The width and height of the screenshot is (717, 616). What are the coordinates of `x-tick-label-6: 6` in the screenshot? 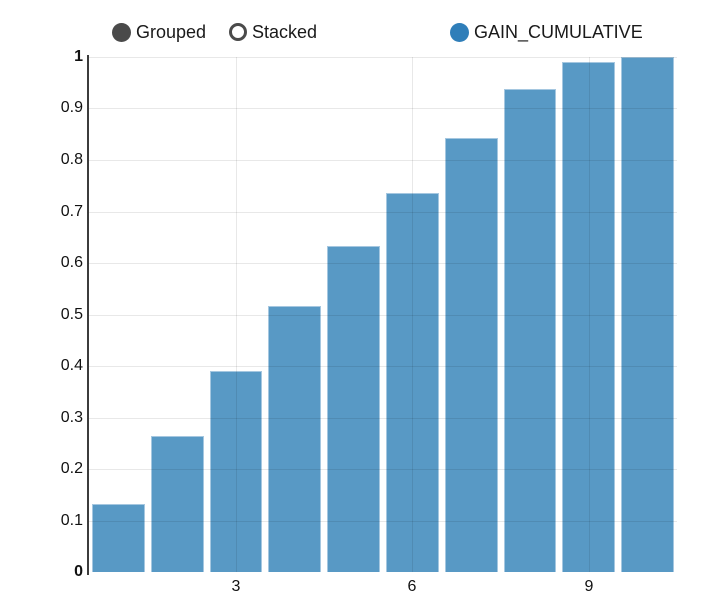 It's located at (412, 586).